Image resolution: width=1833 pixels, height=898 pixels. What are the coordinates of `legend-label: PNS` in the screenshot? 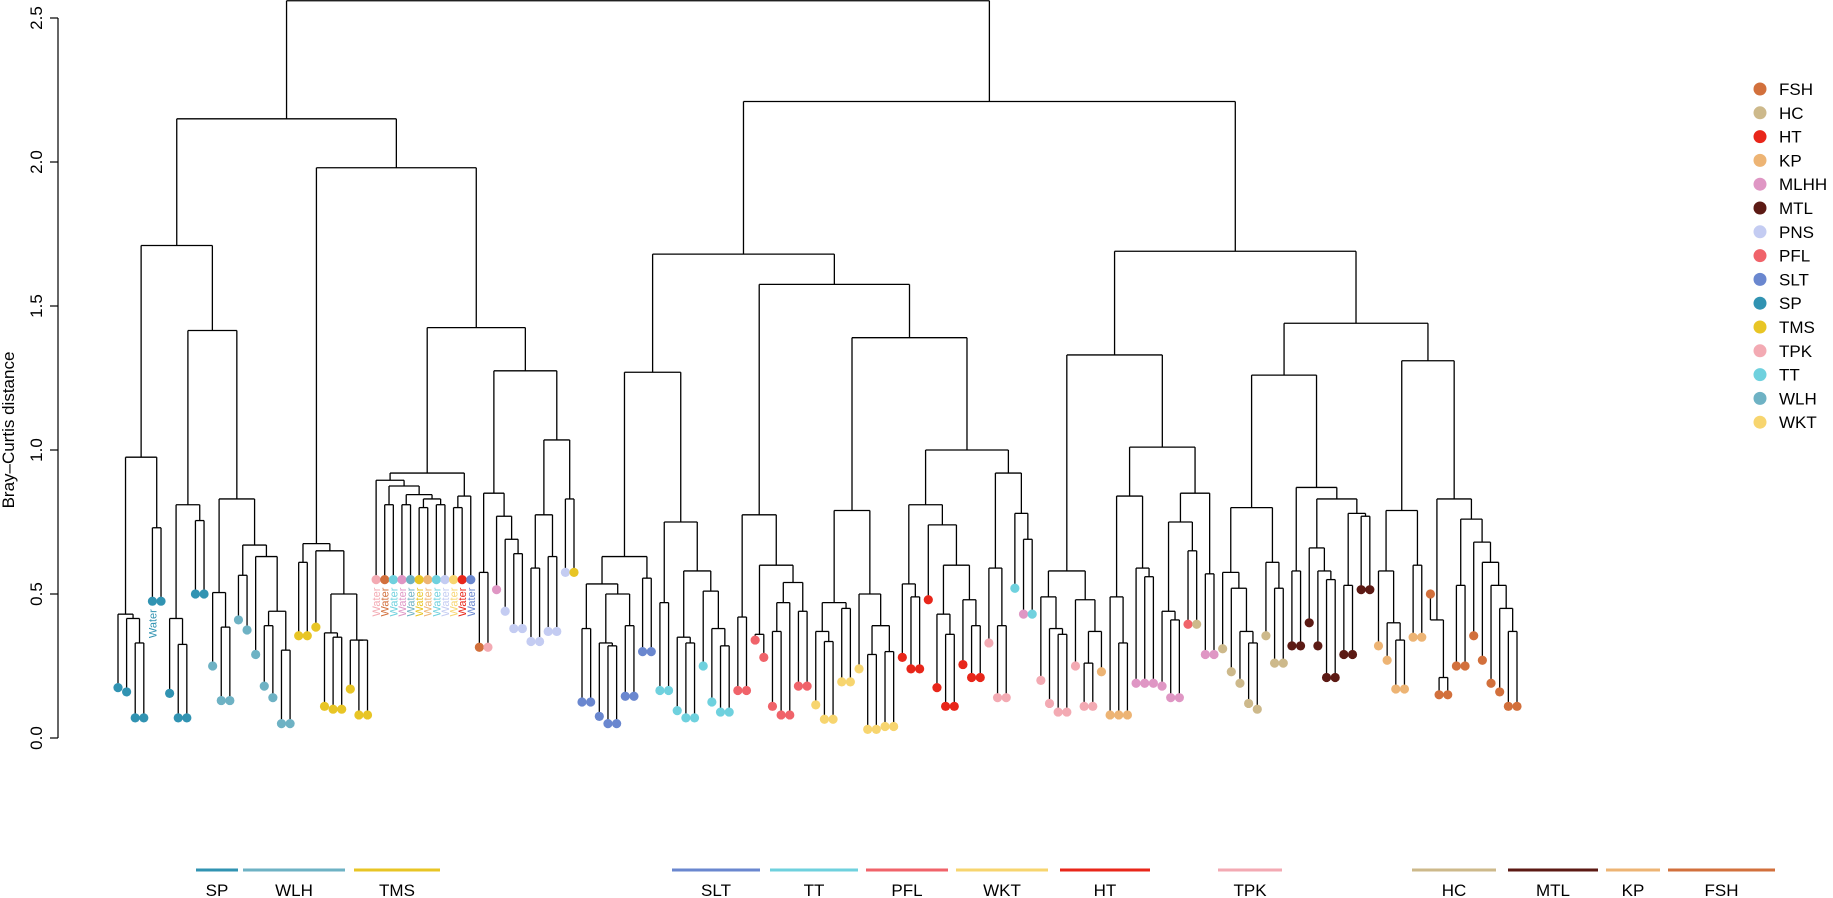 It's located at (1796, 232).